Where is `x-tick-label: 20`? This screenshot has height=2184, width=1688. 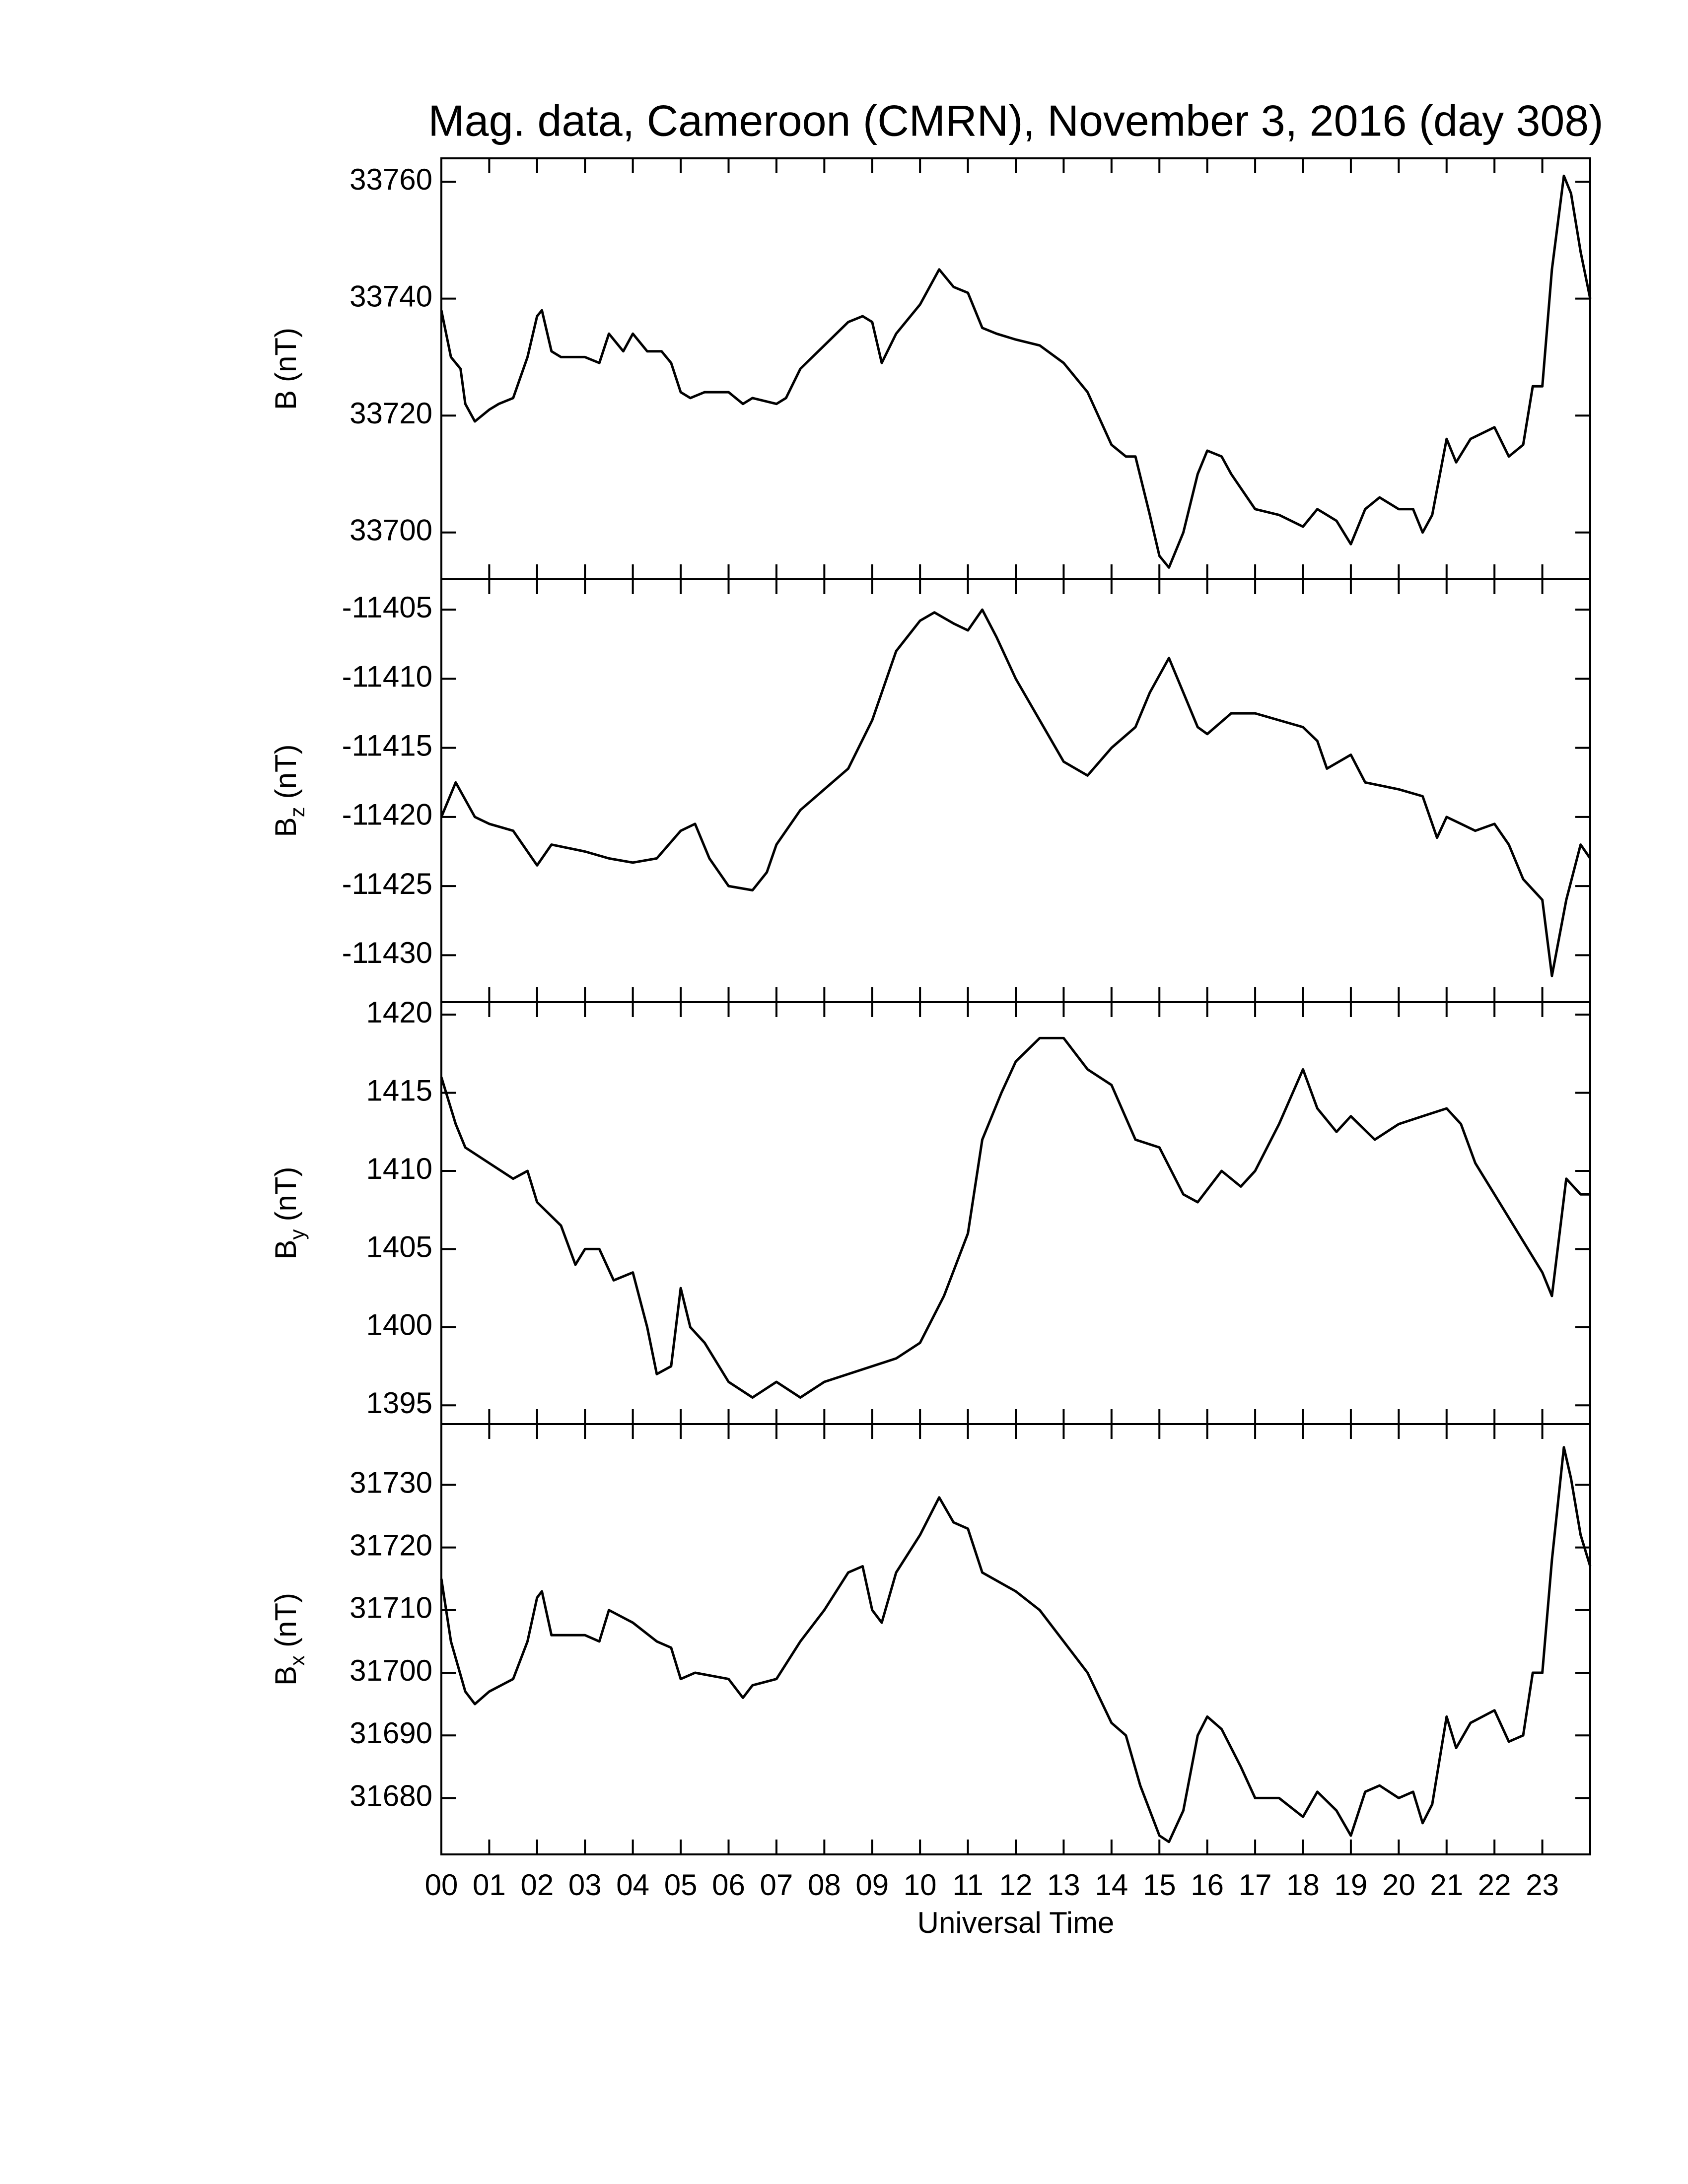
x-tick-label: 20 is located at coordinates (1398, 1885).